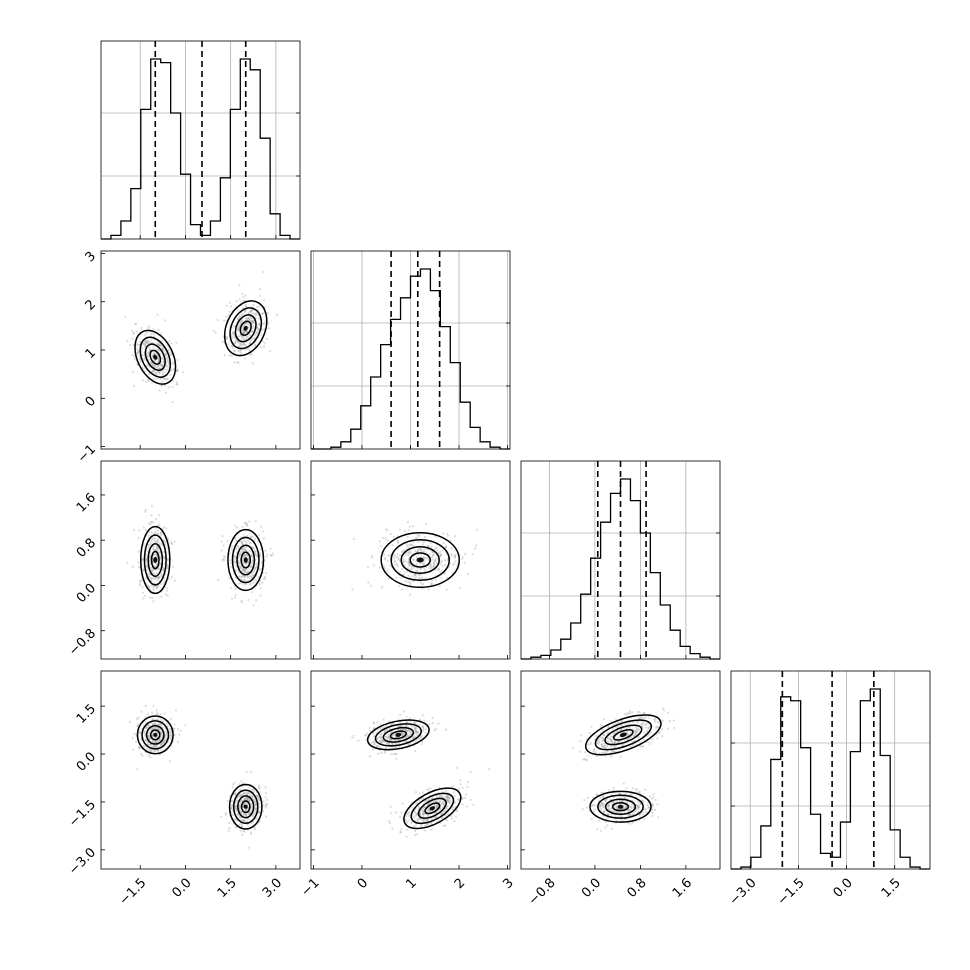 The height and width of the screenshot is (970, 970). I want to click on x-tick-label: 2, so click(460, 884).